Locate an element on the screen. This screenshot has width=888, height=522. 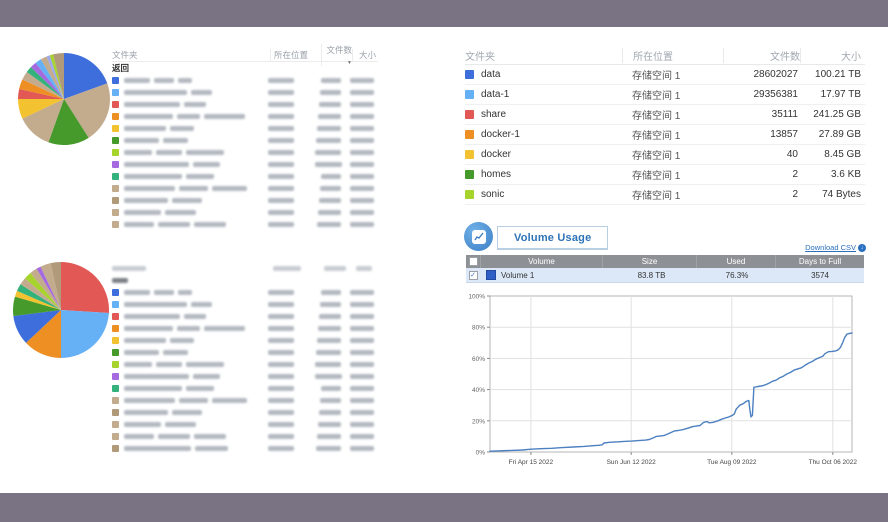
folder-row: docker-1 存储空间 1 13857 27.89 GB is located at coordinates (665, 135).